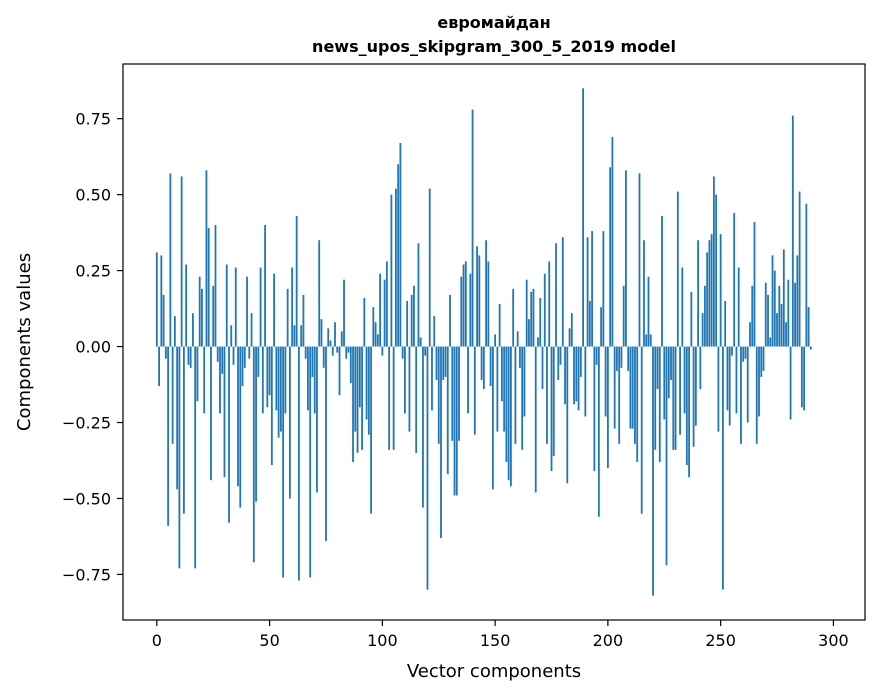 The height and width of the screenshot is (696, 880). What do you see at coordinates (86, 498) in the screenshot?
I see `y-tick-label: −0.50` at bounding box center [86, 498].